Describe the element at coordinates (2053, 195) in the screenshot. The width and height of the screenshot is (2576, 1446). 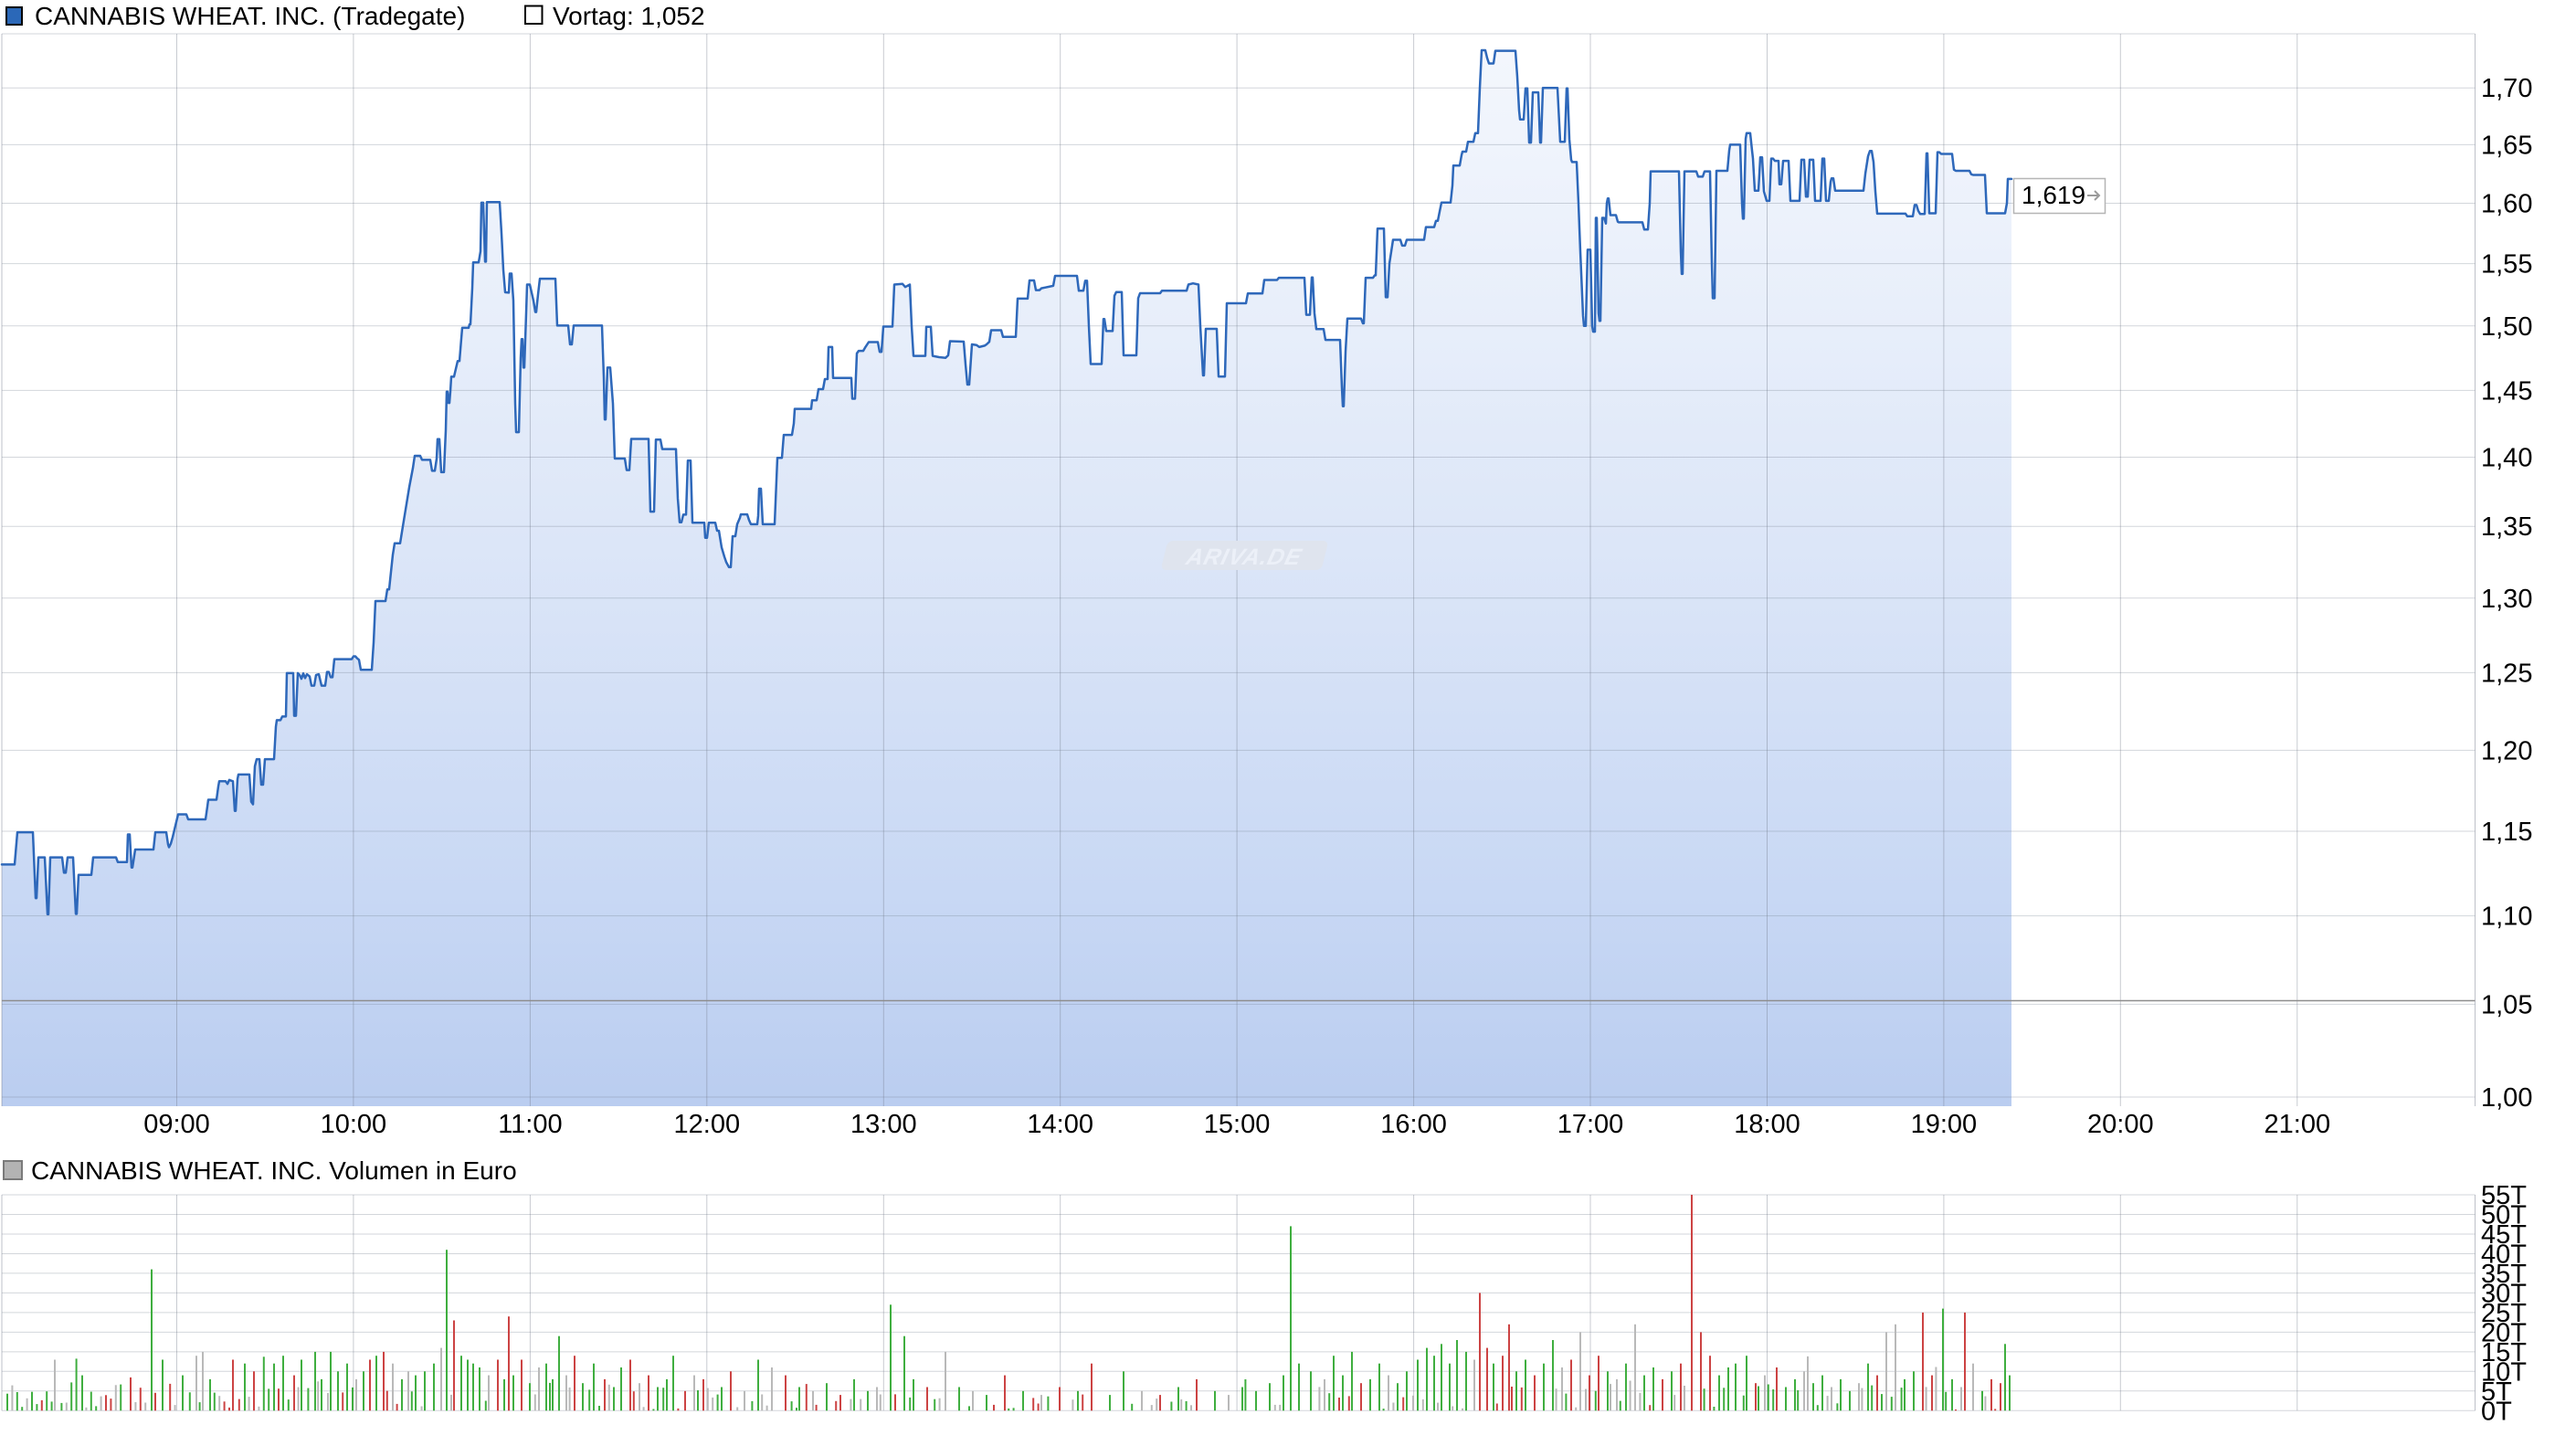
I see `svg-text: 1,619` at that location.